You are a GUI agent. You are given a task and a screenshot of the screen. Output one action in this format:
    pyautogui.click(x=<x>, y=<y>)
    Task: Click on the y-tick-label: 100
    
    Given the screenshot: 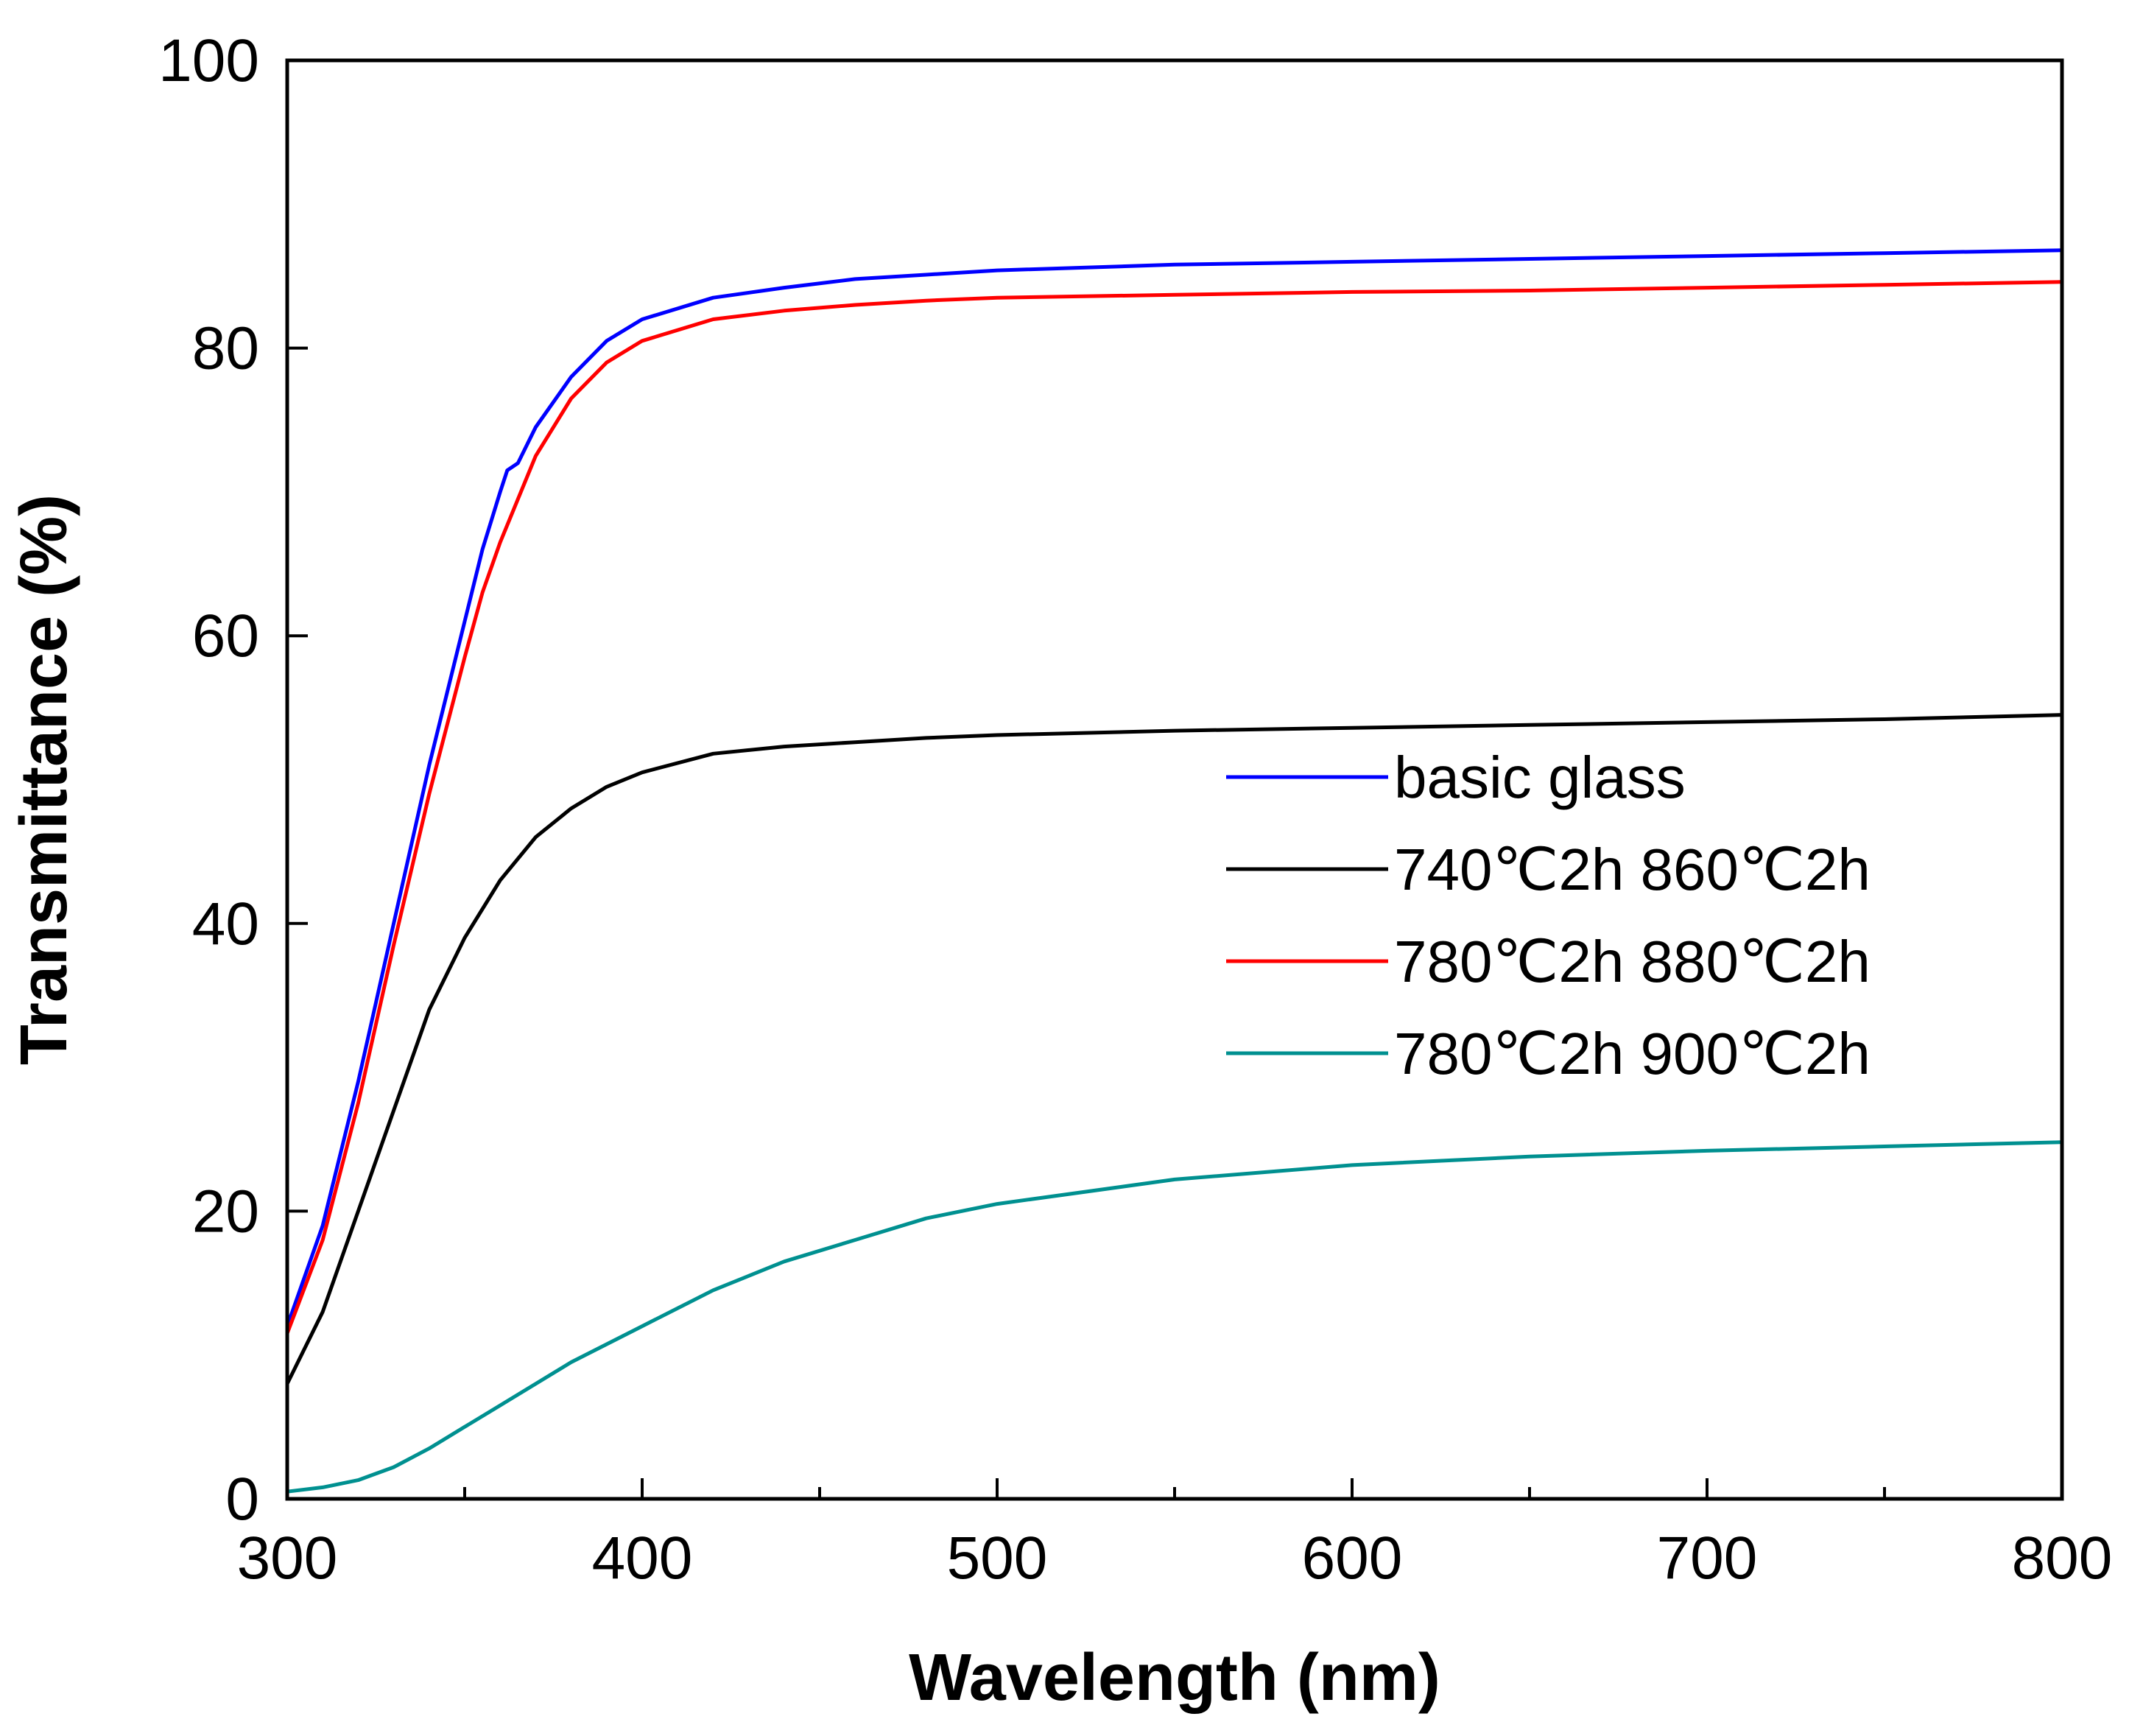 What is the action you would take?
    pyautogui.click(x=209, y=60)
    